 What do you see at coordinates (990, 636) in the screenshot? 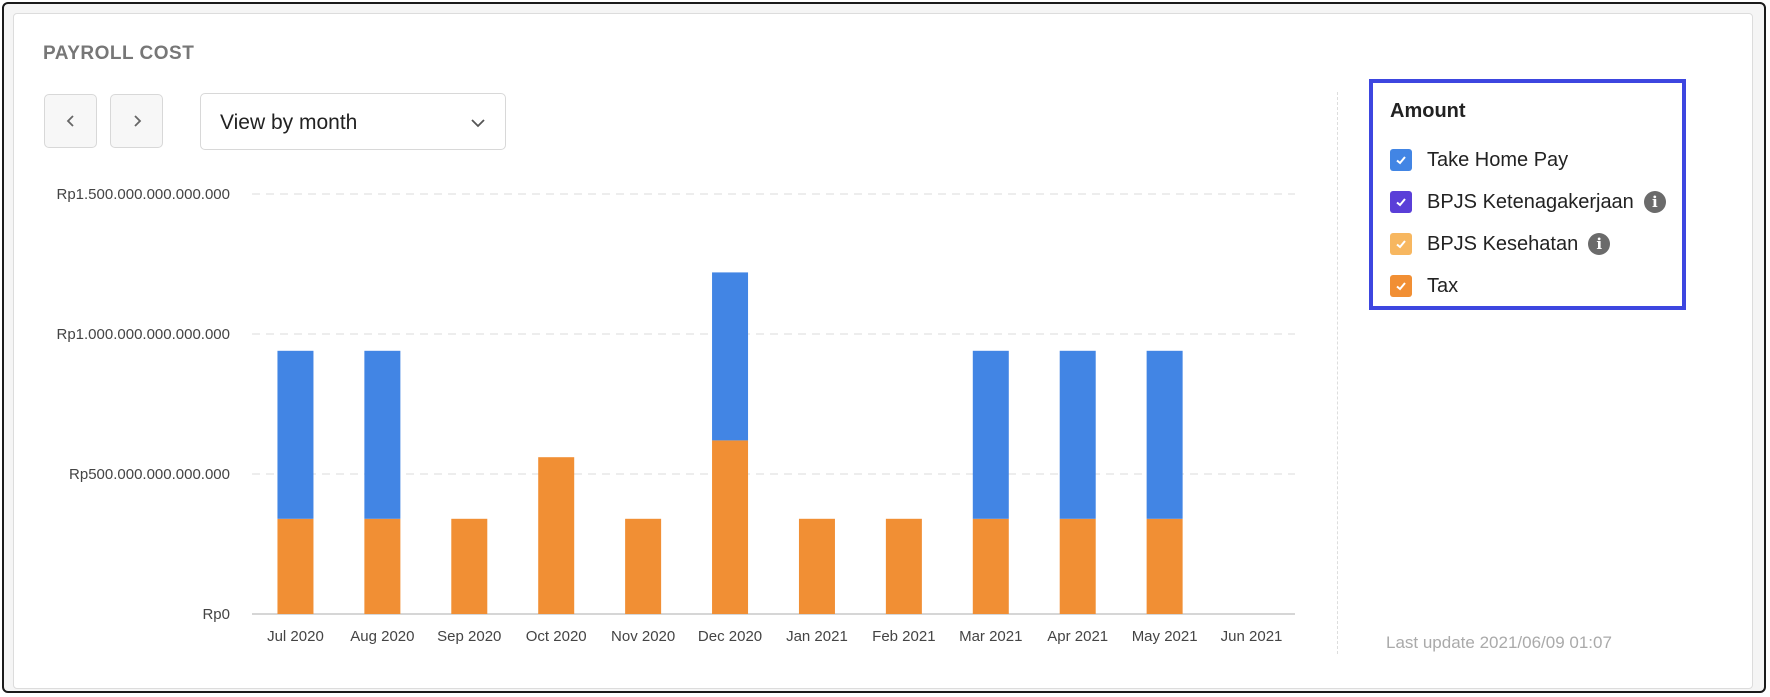
I see `x-tick-label: Mar 2021` at bounding box center [990, 636].